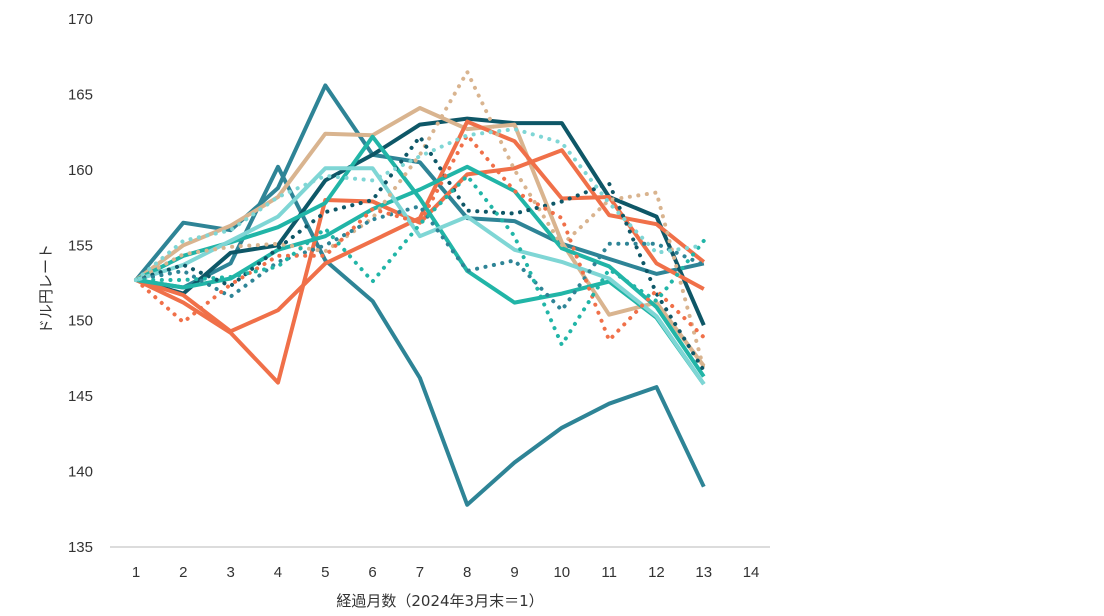 Image resolution: width=1104 pixels, height=616 pixels. I want to click on x-tick-label: 8, so click(467, 572).